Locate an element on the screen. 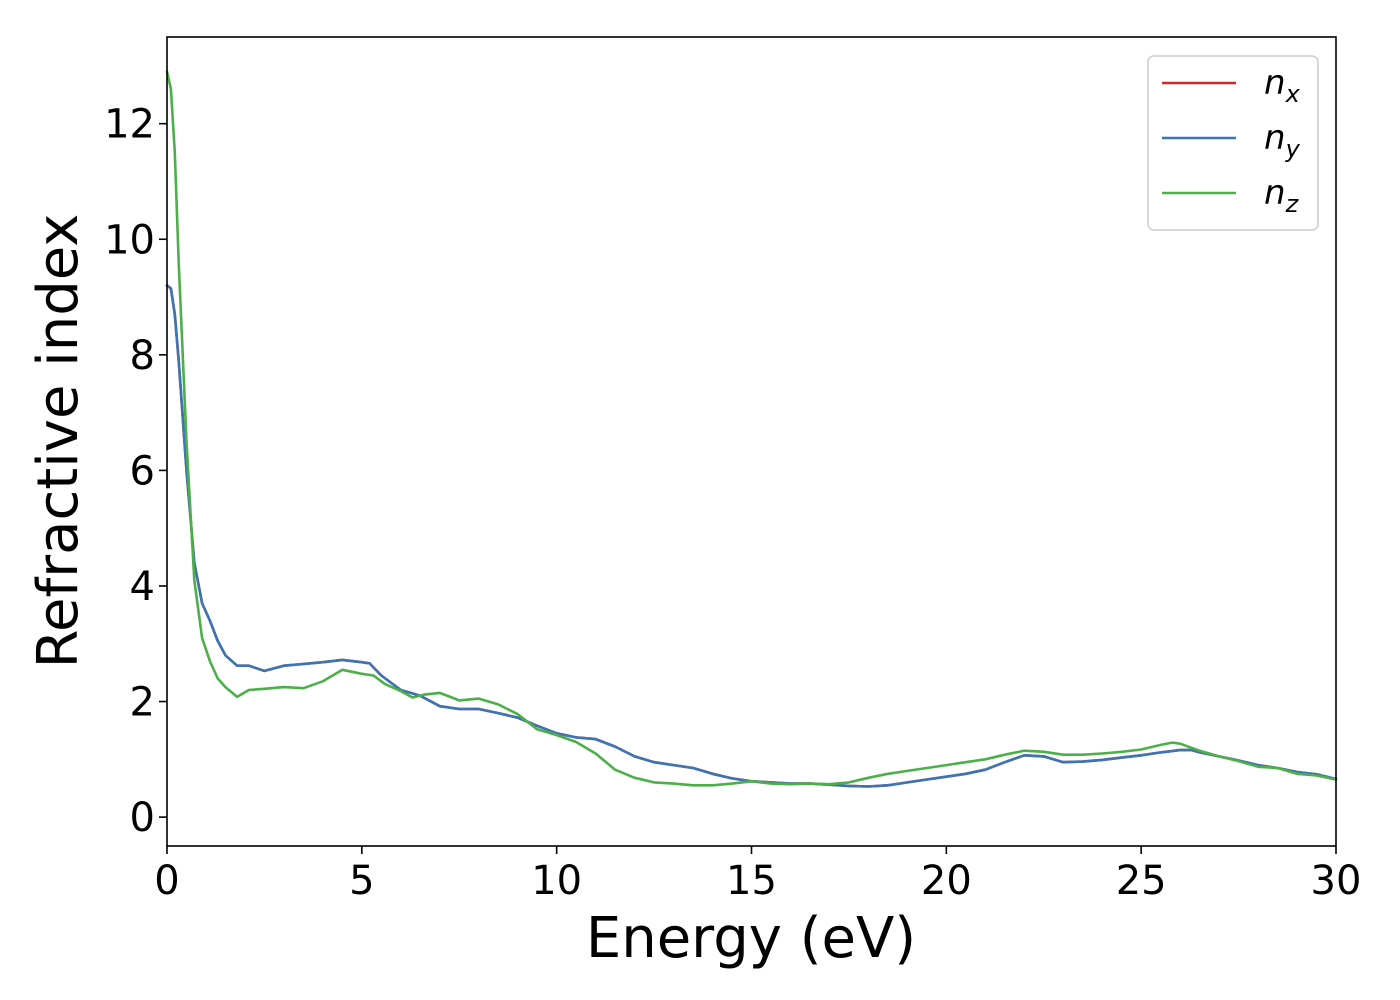  y-tick-label: 12 is located at coordinates (129, 125).